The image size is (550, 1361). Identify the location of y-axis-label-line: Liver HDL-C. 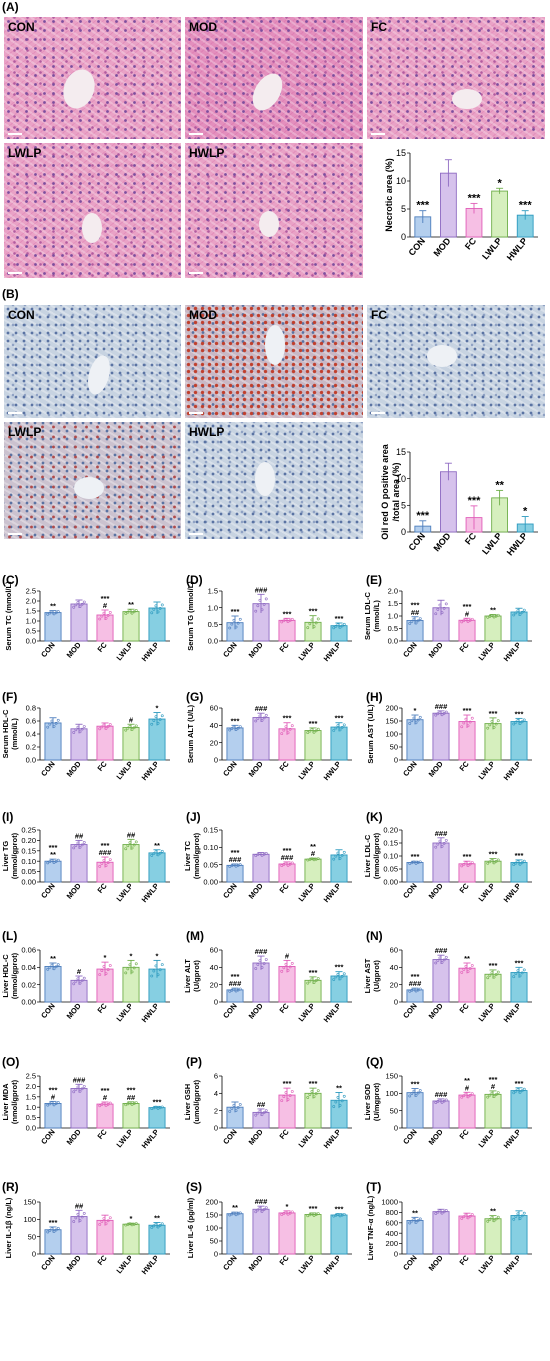
(5, 976).